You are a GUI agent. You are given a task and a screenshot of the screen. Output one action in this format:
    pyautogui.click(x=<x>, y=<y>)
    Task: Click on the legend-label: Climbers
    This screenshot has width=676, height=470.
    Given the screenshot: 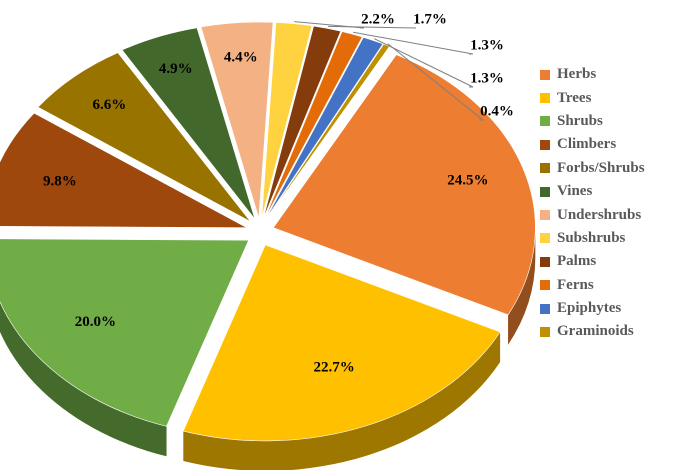 What is the action you would take?
    pyautogui.click(x=587, y=144)
    